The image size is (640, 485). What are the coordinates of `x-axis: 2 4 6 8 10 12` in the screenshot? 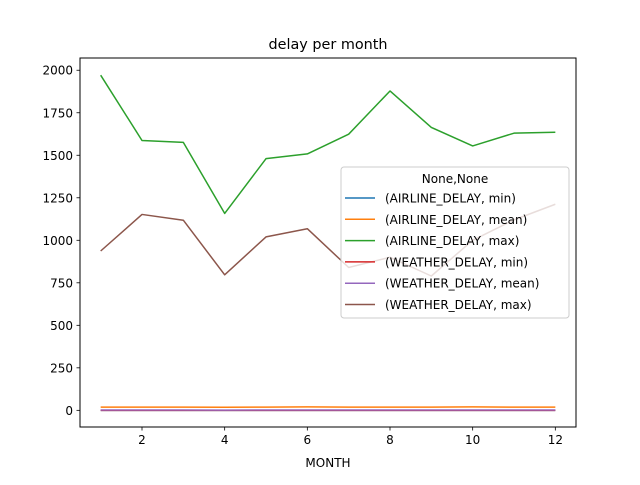 It's located at (350, 437).